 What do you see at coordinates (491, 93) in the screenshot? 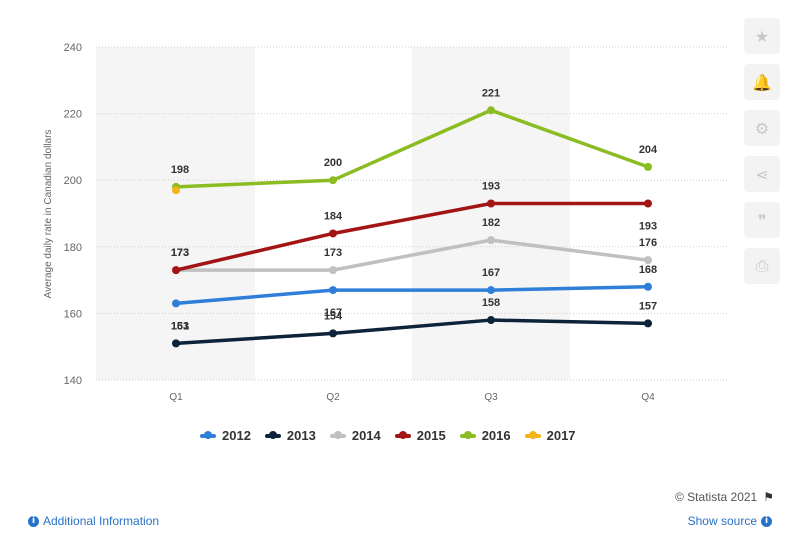
I see `data-label-2016: 221` at bounding box center [491, 93].